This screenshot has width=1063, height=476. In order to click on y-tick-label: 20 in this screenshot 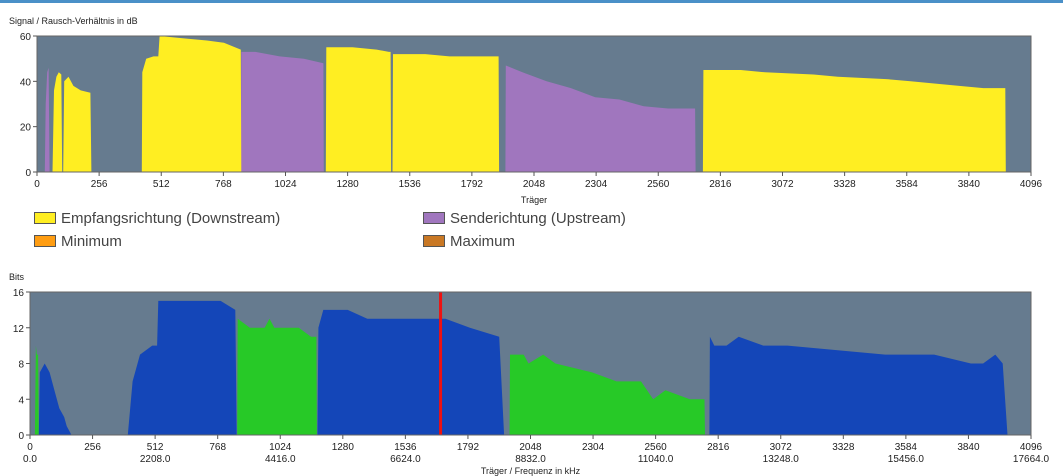, I will do `click(26, 128)`.